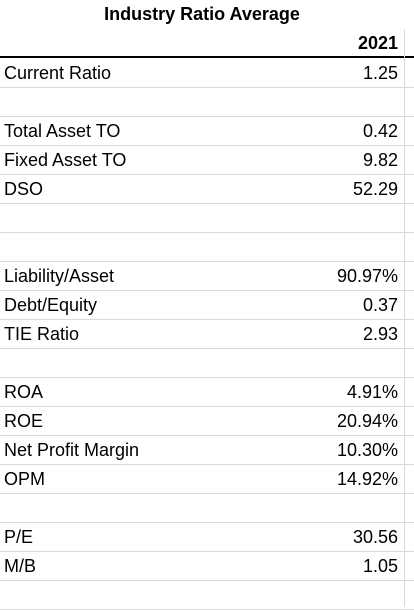 The image size is (414, 610). Describe the element at coordinates (207, 450) in the screenshot. I see `table-row: Net Profit Margin 10.30%` at that location.